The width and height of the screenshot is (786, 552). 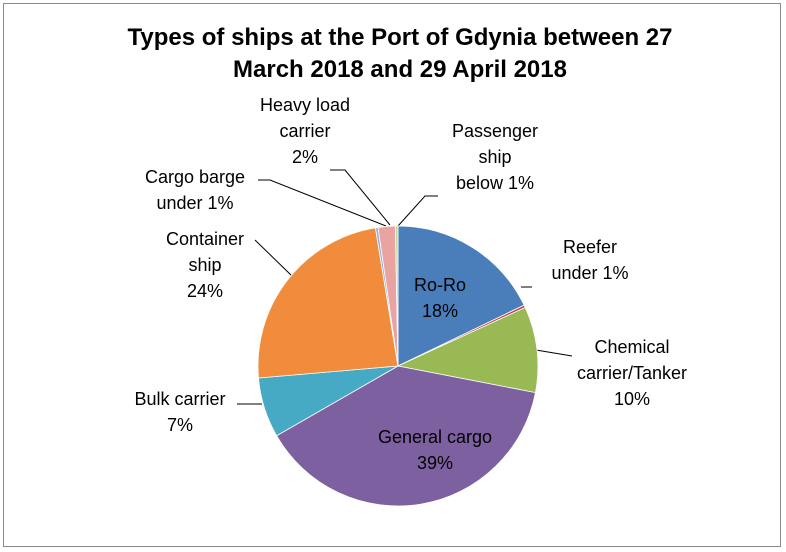 I want to click on value-label: 18%, so click(x=440, y=311).